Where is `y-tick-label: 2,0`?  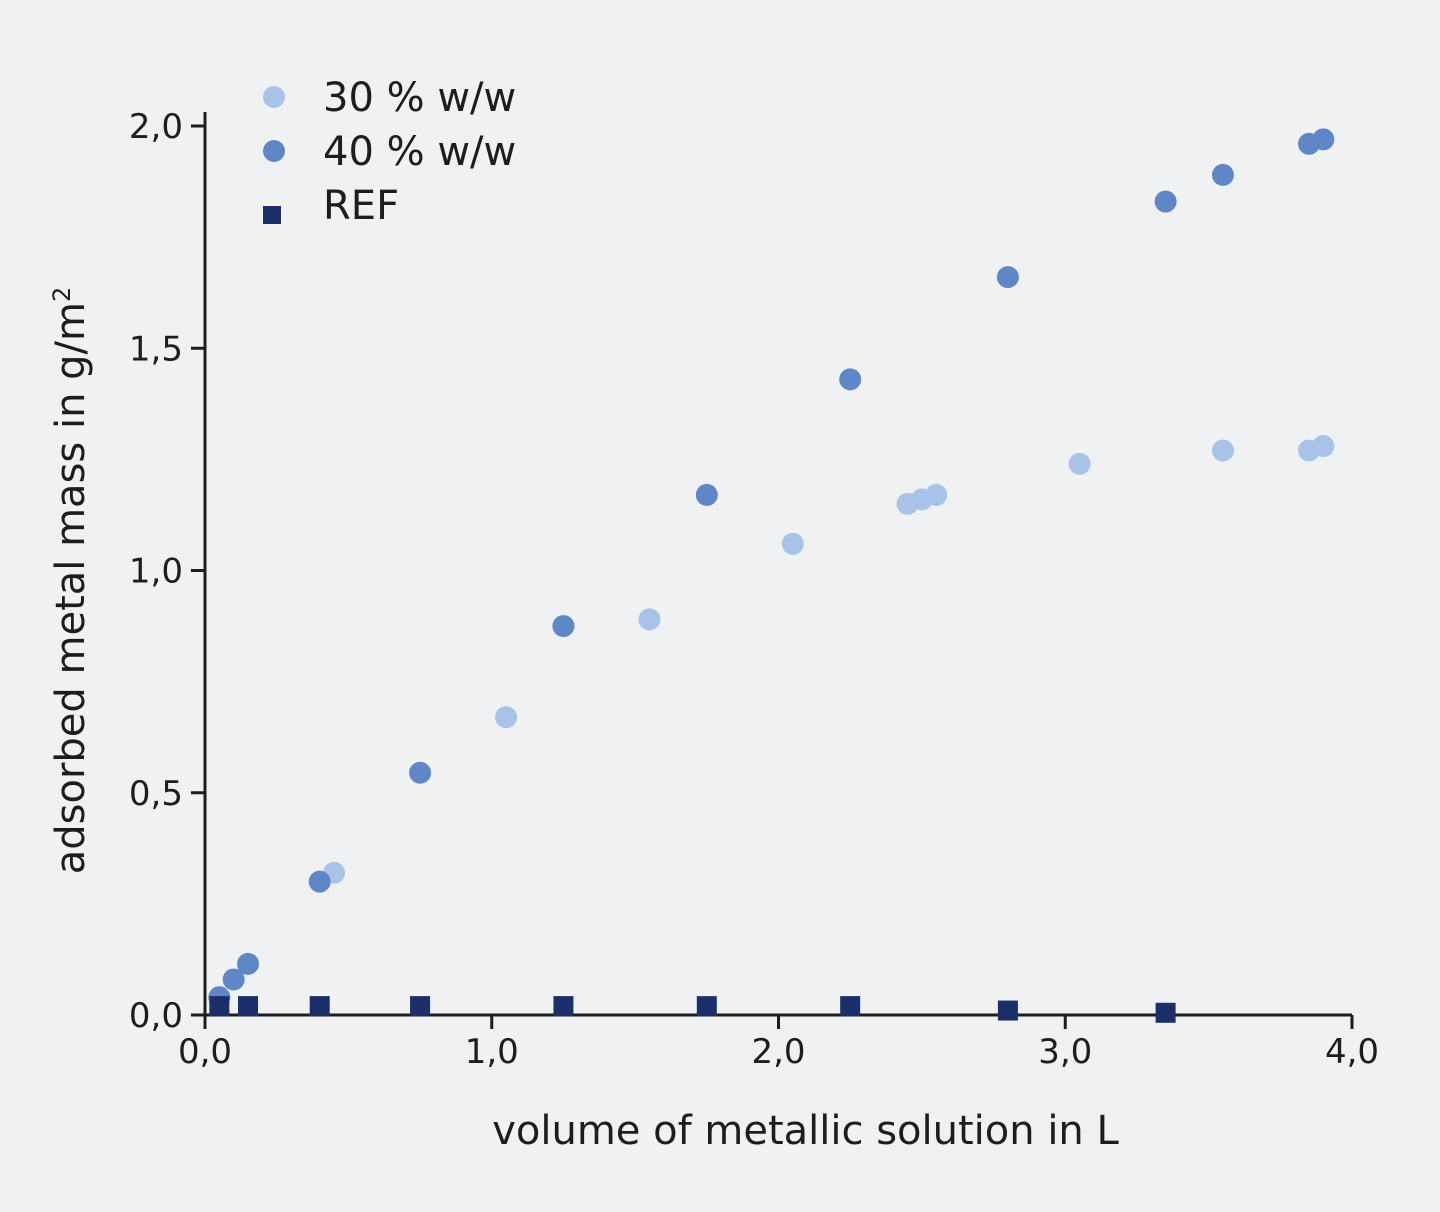 y-tick-label: 2,0 is located at coordinates (156, 127).